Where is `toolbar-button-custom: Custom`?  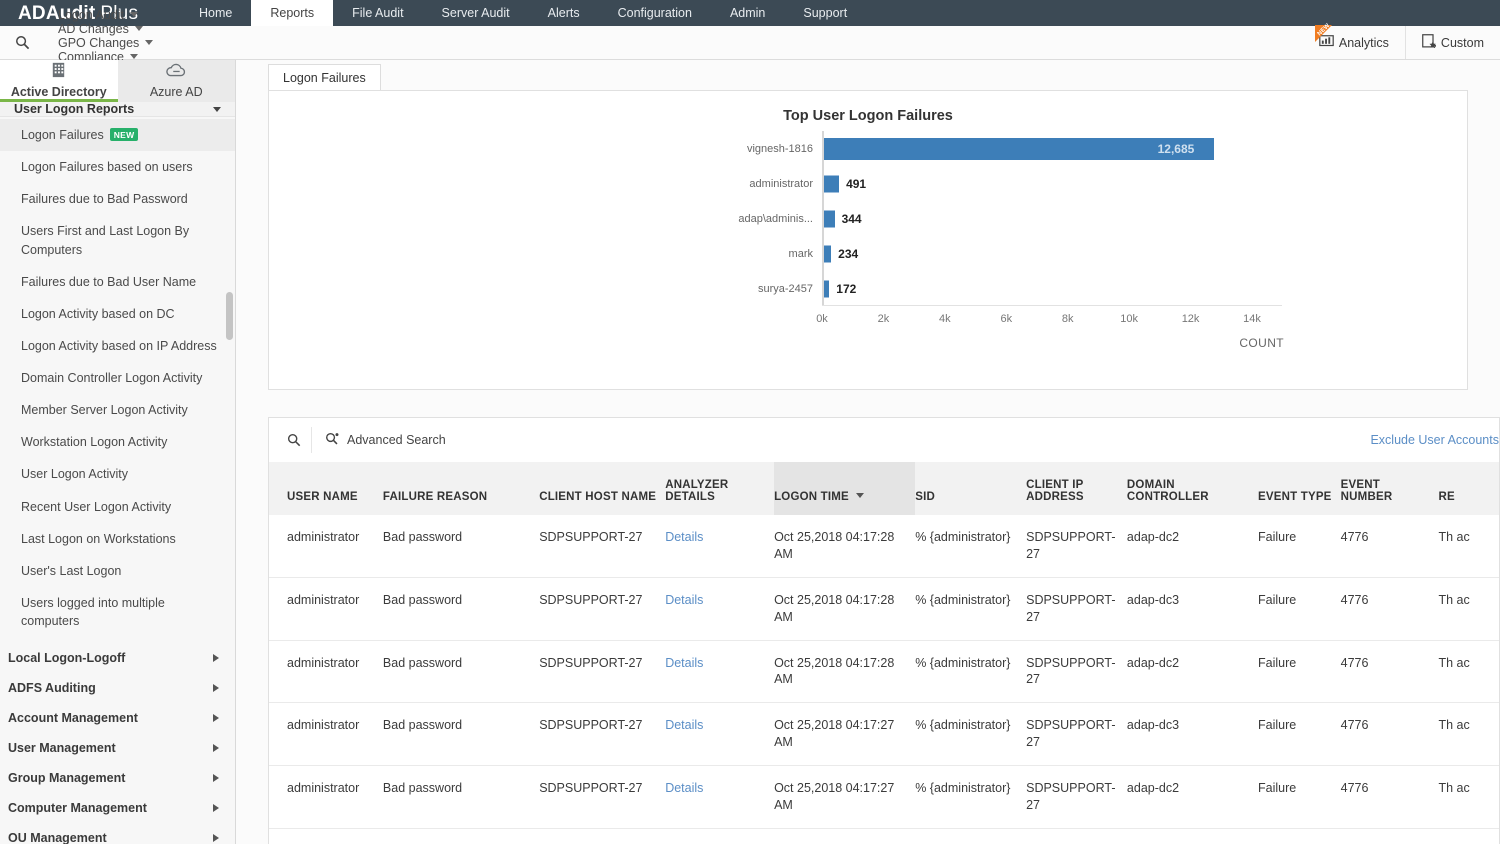
toolbar-button-custom: Custom is located at coordinates (1452, 42).